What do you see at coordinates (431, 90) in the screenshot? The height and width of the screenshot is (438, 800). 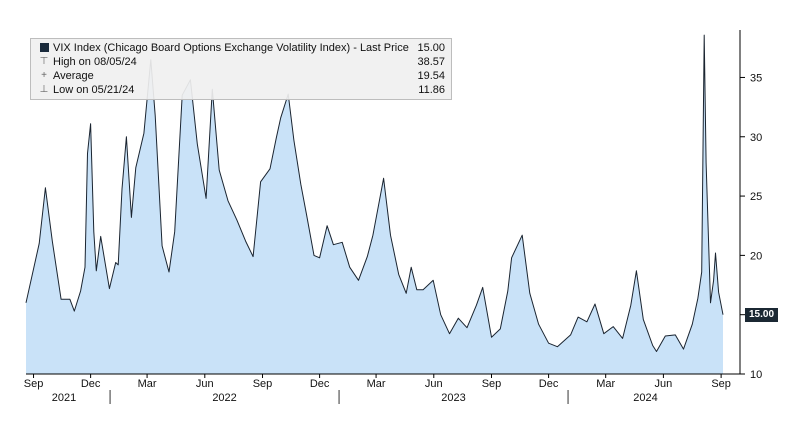 I see `legend-low-value: 11.86` at bounding box center [431, 90].